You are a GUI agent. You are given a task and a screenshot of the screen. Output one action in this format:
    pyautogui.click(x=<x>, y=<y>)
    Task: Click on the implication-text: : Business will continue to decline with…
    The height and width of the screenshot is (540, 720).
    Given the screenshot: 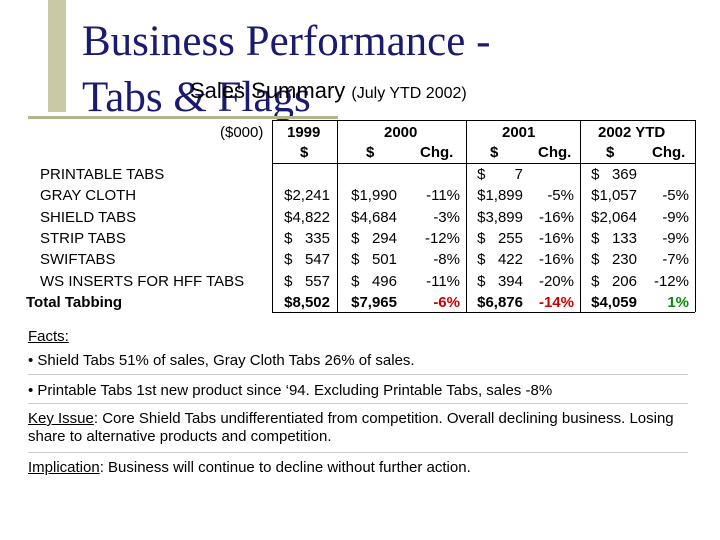 What is the action you would take?
    pyautogui.click(x=285, y=467)
    